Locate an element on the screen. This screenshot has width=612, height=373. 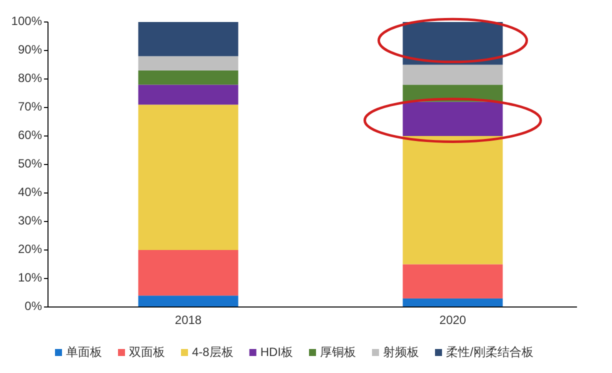
y-tick-label: 70% is located at coordinates (30, 107).